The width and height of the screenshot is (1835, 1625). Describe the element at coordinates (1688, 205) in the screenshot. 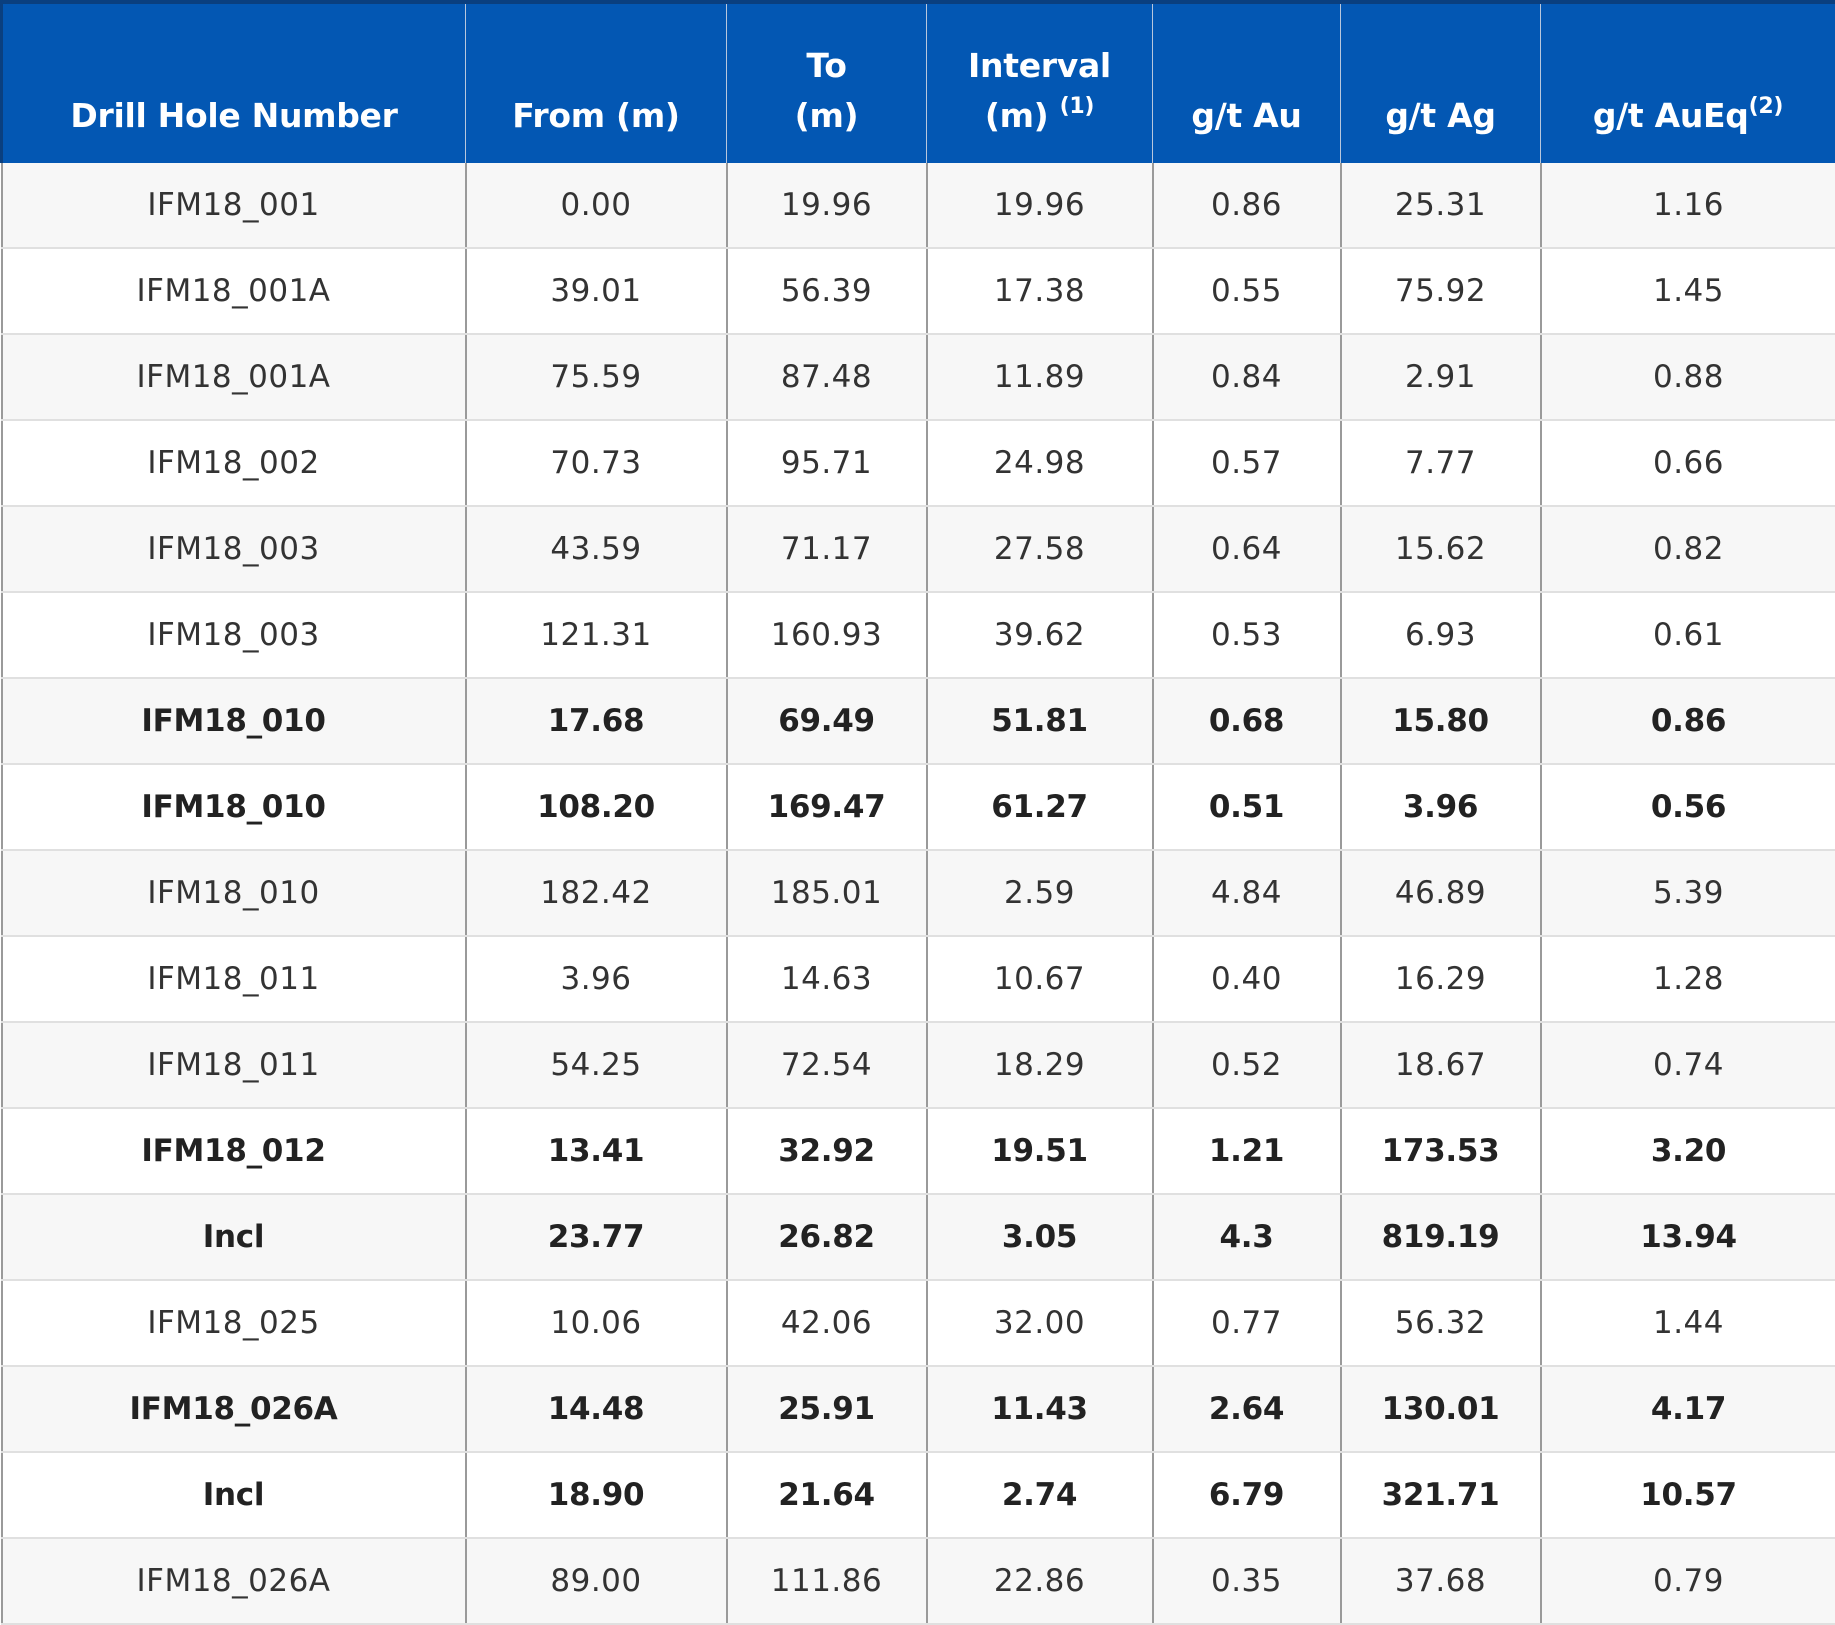

I see `cell-aueq: 1.16` at that location.